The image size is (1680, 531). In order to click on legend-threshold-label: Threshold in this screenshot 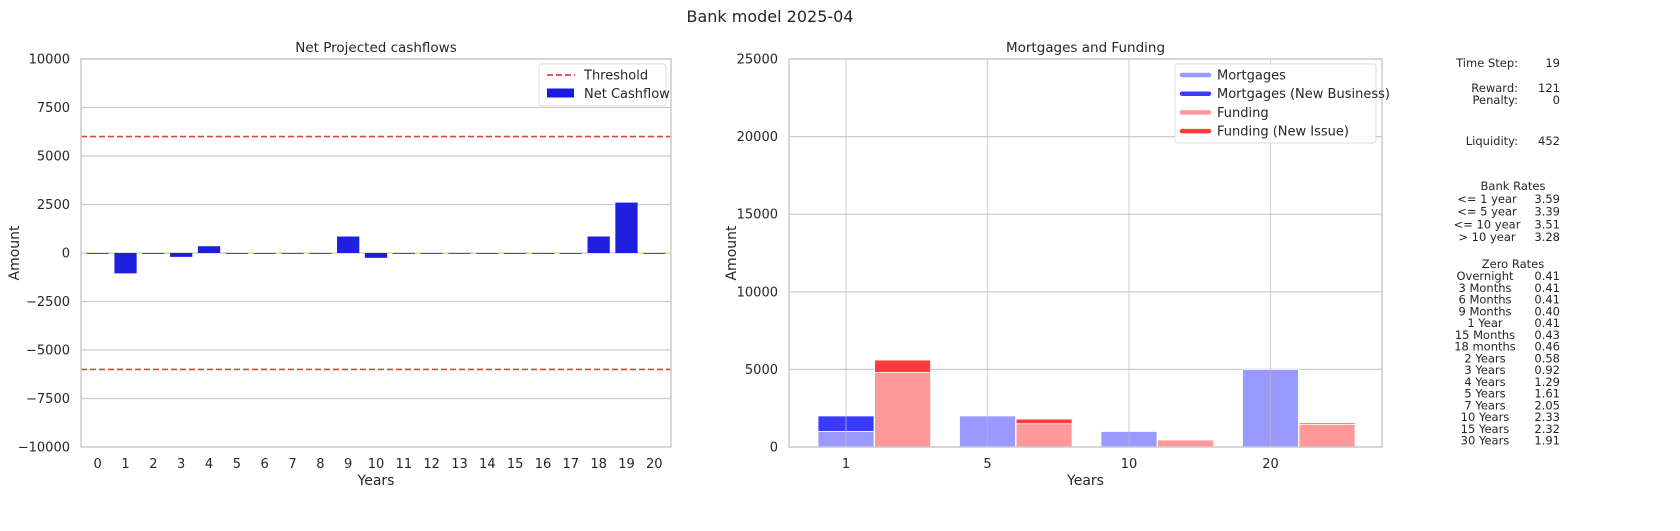, I will do `click(615, 76)`.